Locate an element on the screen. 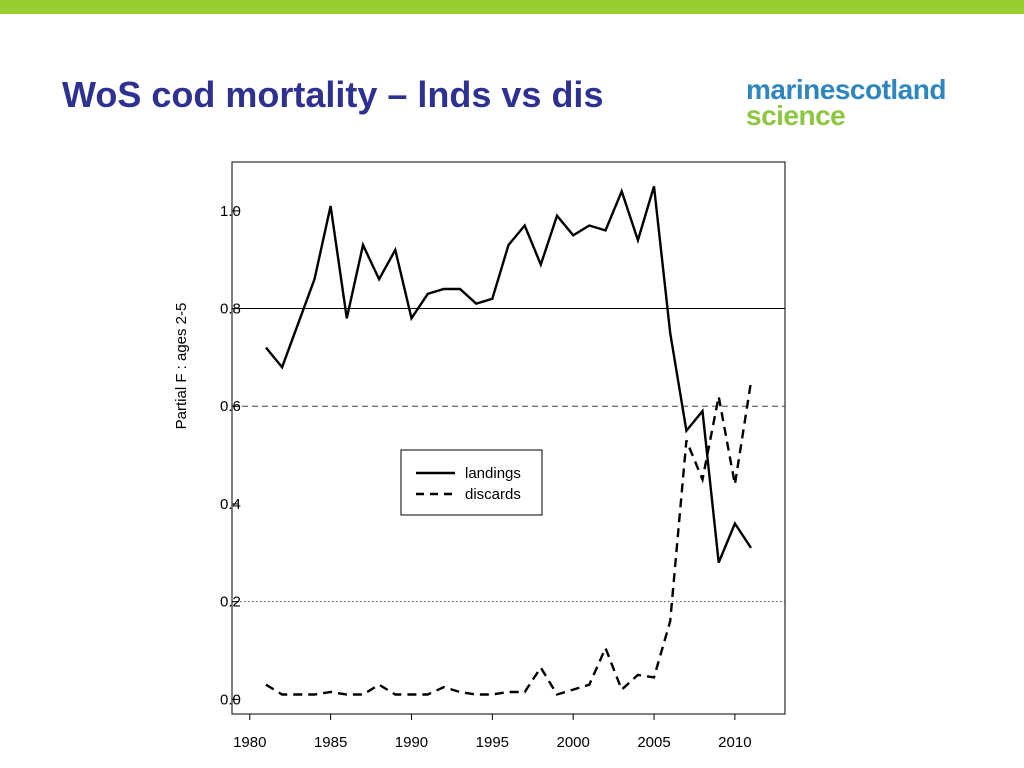 This screenshot has height=768, width=1024. x-tick-label: 2010 is located at coordinates (734, 742).